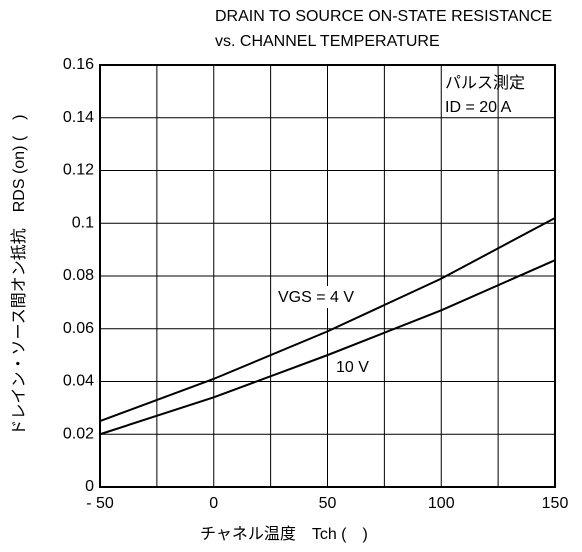  I want to click on y-tick-label: 0, so click(89, 486).